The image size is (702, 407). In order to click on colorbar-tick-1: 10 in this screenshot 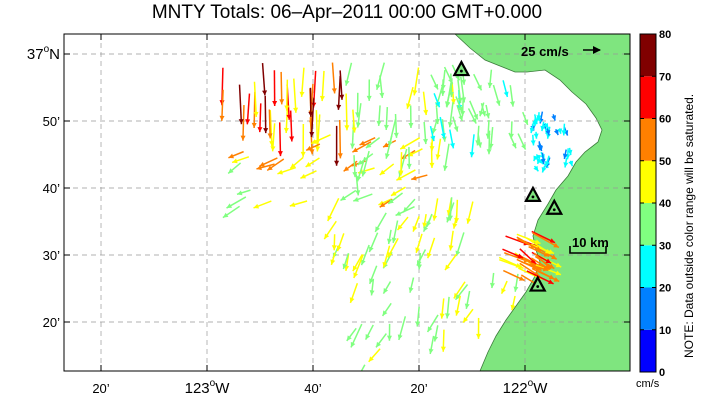, I will do `click(665, 331)`.